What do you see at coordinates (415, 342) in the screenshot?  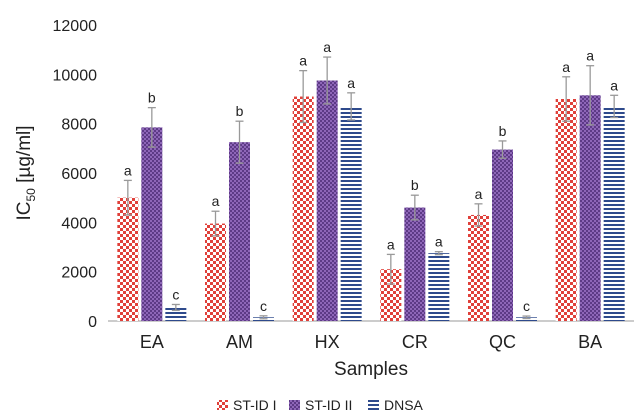 I see `category-label: CR` at bounding box center [415, 342].